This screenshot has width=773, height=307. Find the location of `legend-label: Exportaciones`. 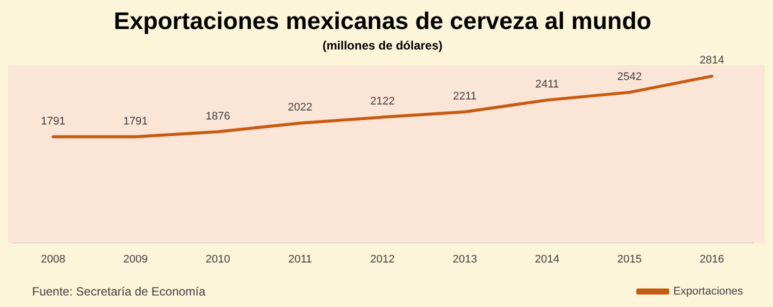

legend-label: Exportaciones is located at coordinates (708, 292).